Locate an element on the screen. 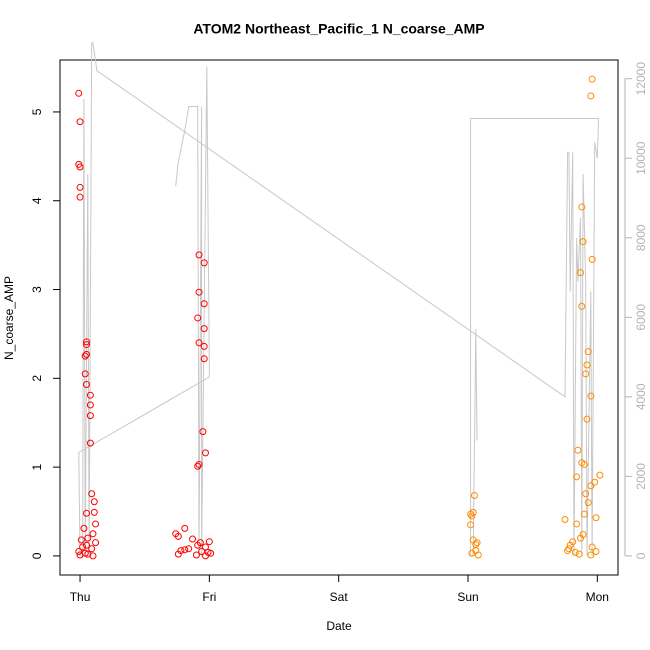  x-tick-label: Thu is located at coordinates (80, 597).